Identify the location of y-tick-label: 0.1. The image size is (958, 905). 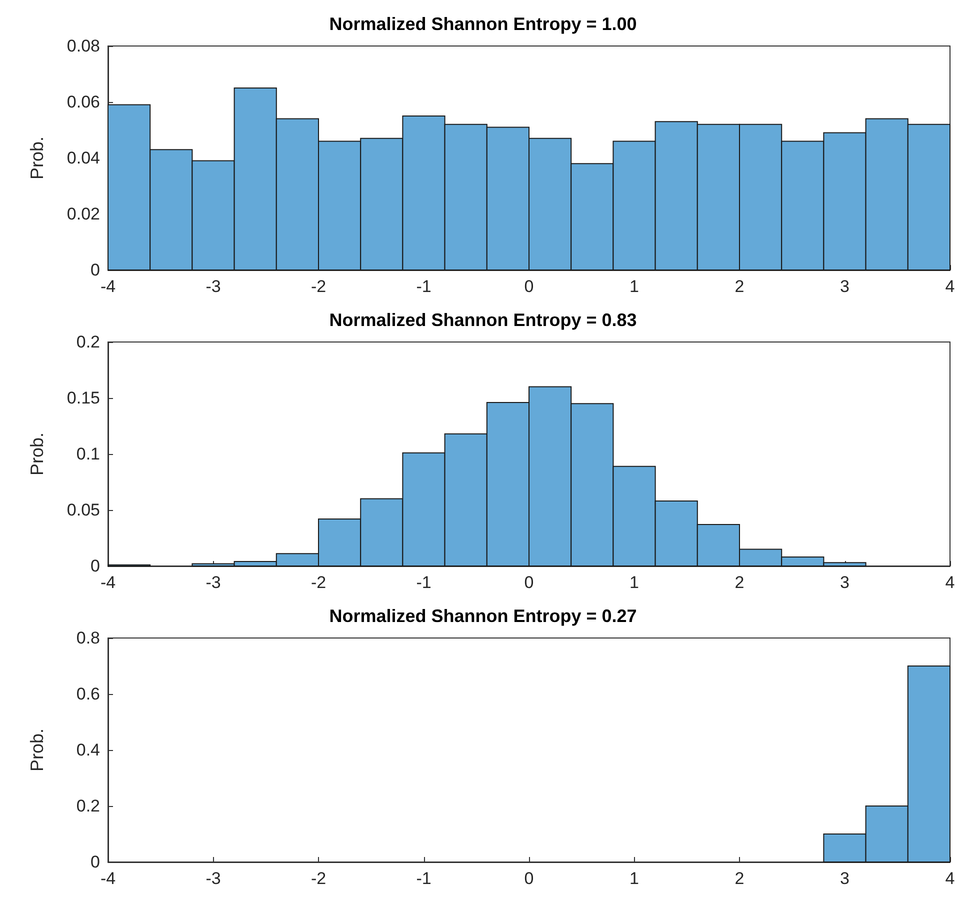
(88, 454).